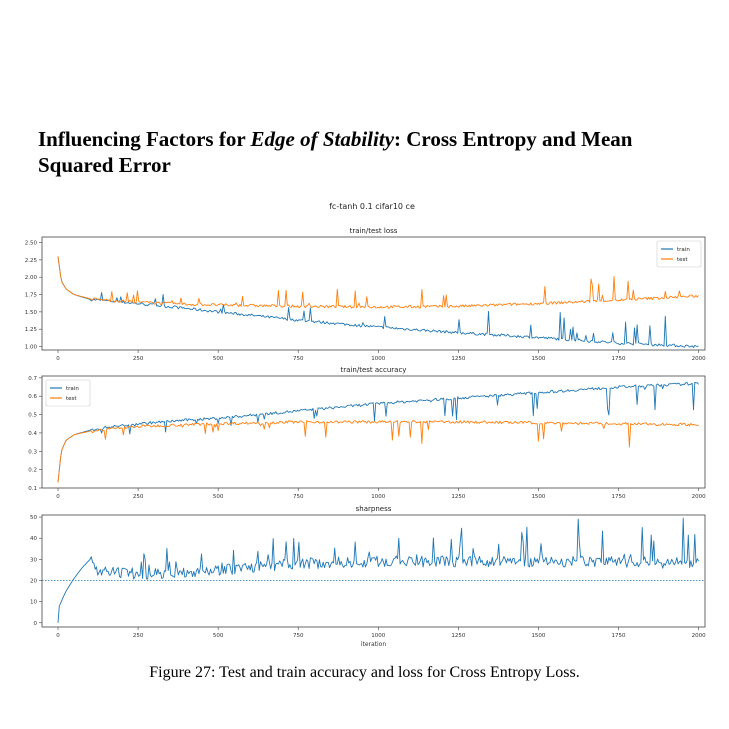  I want to click on y-tick-label: 0.4, so click(32, 434).